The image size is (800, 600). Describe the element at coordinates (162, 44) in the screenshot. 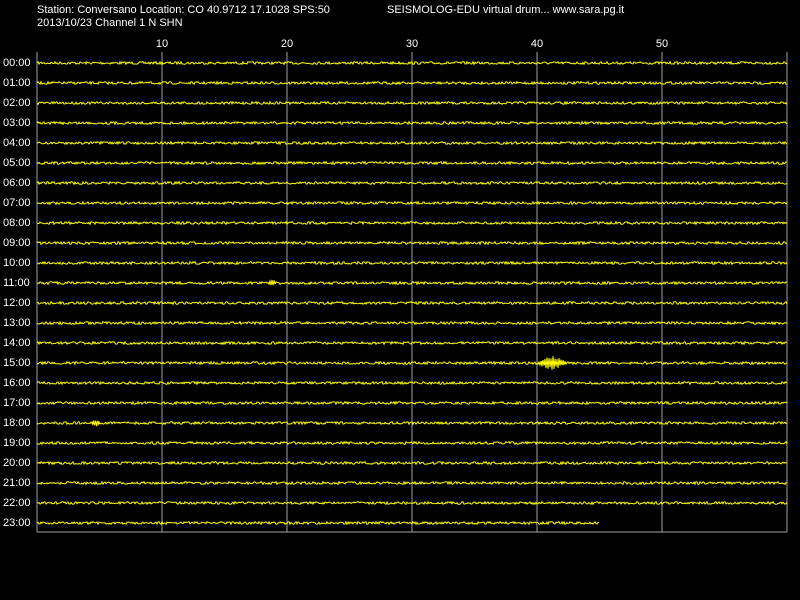

I see `x-tick-label: 10` at that location.